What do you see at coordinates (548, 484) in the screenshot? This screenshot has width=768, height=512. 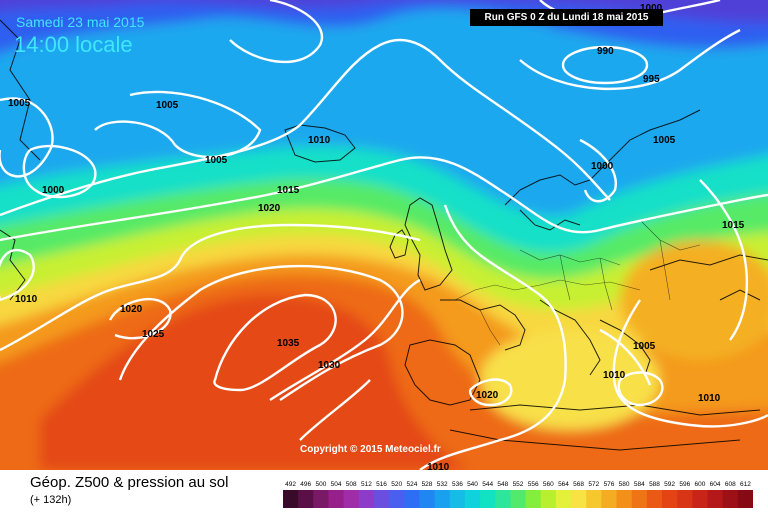 I see `scale-label: 560` at bounding box center [548, 484].